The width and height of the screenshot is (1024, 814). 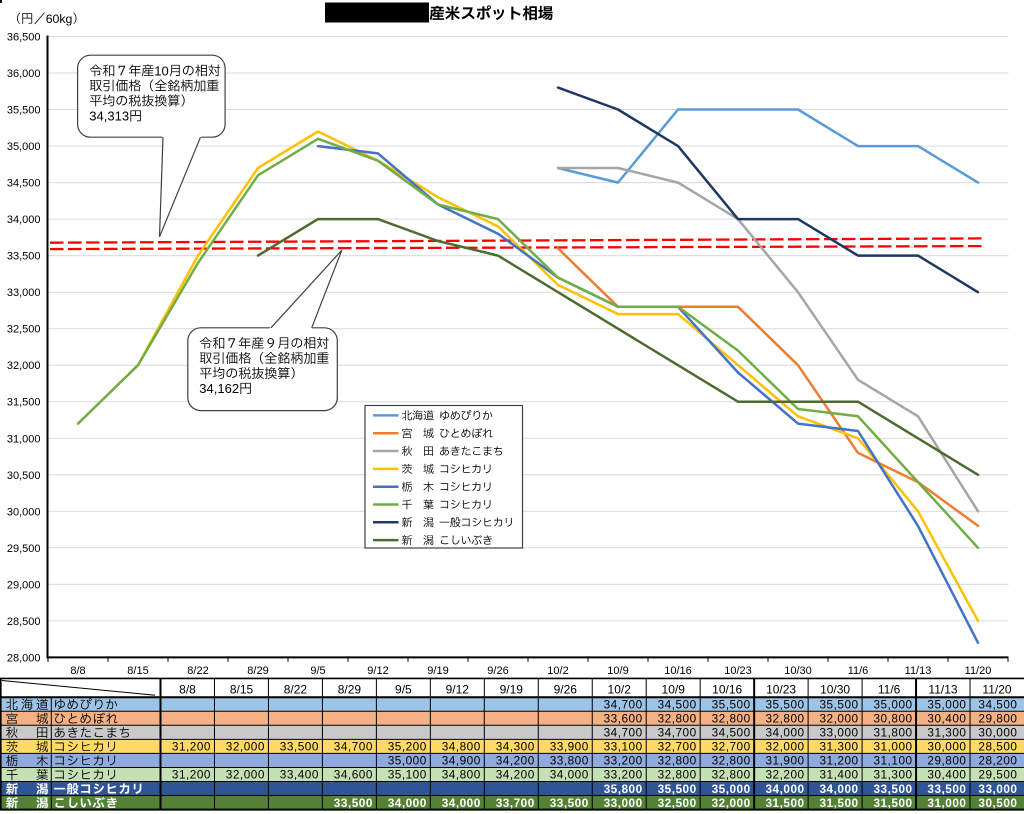 I want to click on svg-text: 32,200, so click(x=785, y=775).